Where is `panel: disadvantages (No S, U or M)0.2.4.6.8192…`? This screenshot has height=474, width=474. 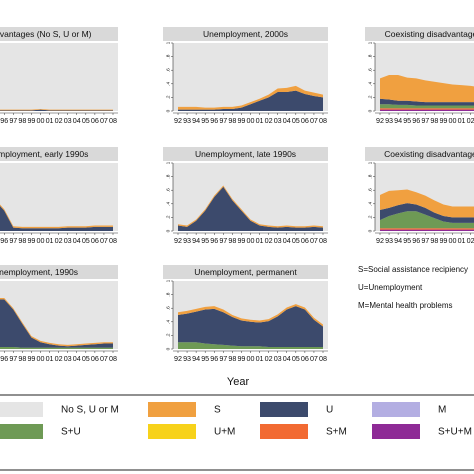 panel: disadvantages (No S, U or M)0.2.4.6.8192… is located at coordinates (59, 76).